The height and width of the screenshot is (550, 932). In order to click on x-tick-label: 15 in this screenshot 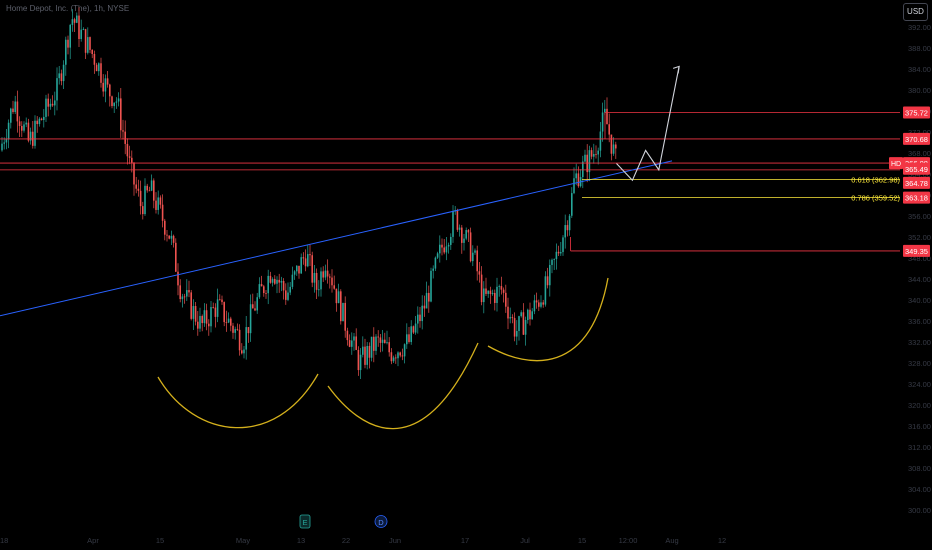, I will do `click(582, 540)`.